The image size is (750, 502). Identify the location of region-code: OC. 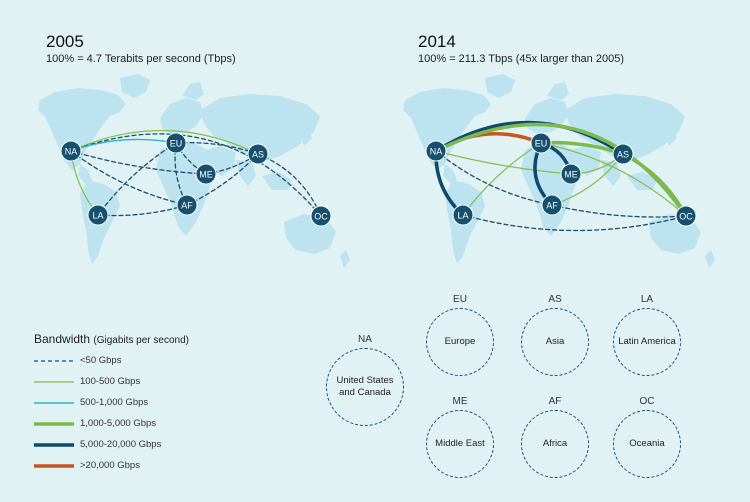
(647, 401).